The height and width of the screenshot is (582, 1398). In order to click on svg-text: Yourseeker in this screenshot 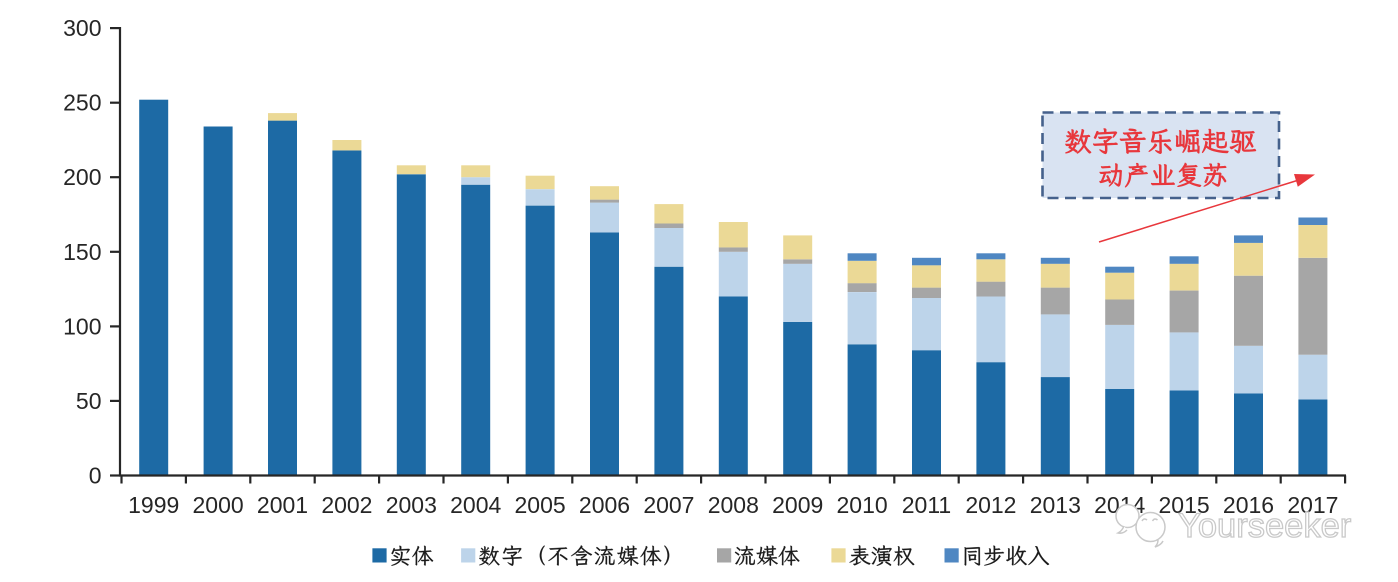, I will do `click(1264, 526)`.